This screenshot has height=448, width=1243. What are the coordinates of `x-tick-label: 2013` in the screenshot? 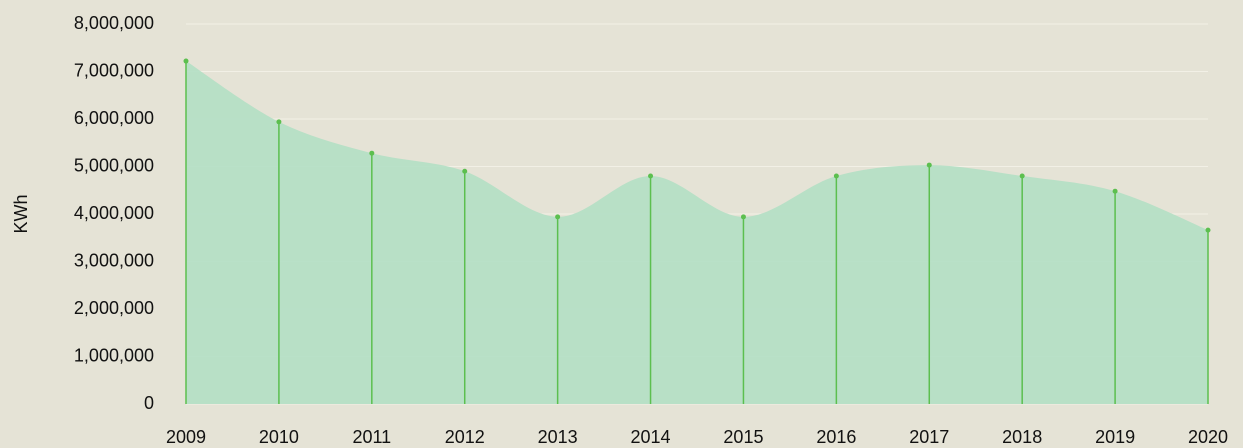 It's located at (558, 437).